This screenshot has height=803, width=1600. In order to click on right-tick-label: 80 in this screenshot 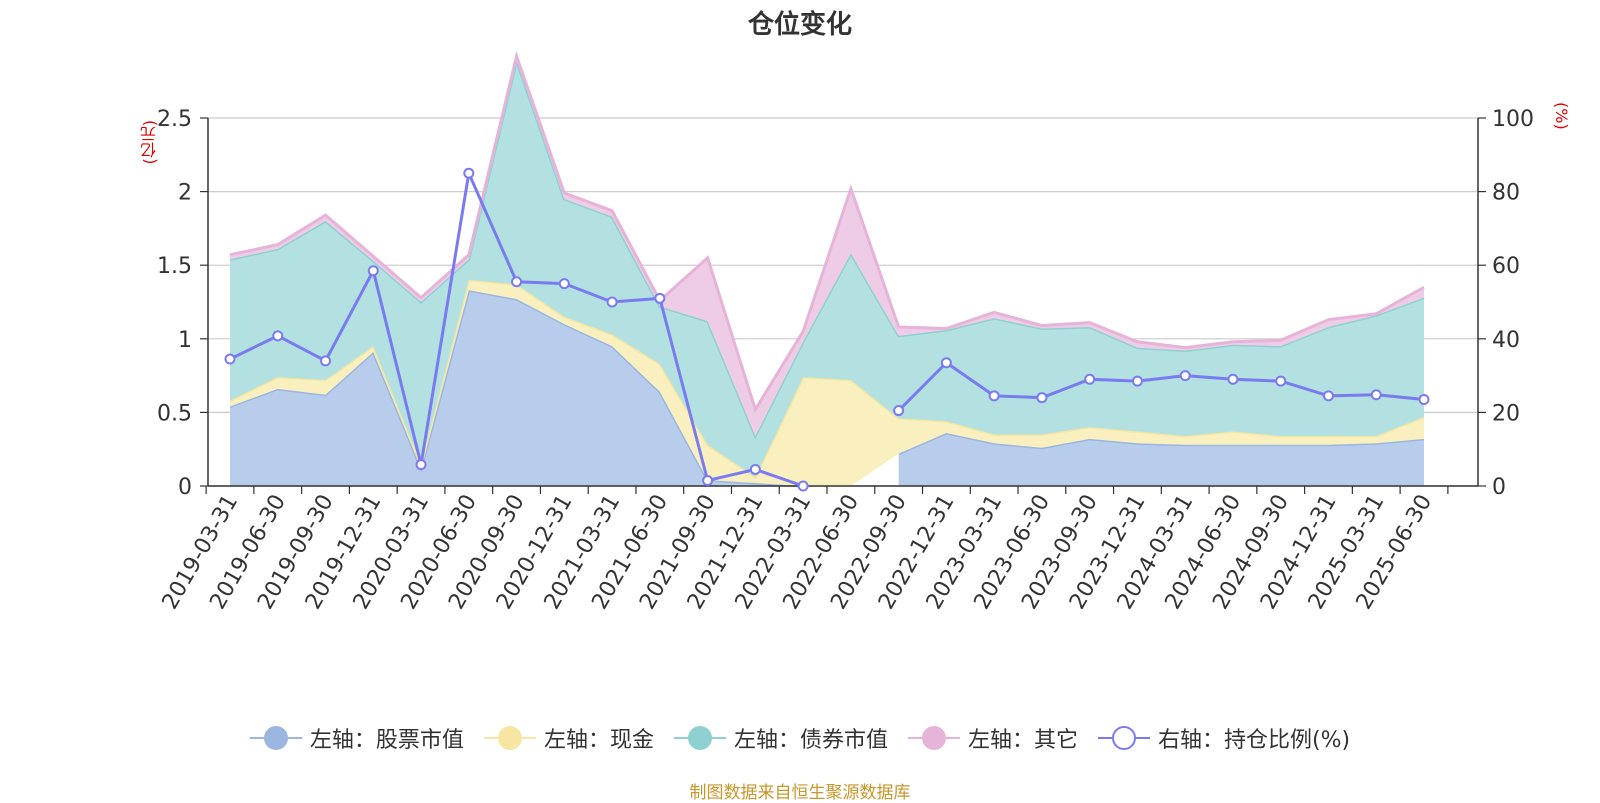, I will do `click(1506, 193)`.